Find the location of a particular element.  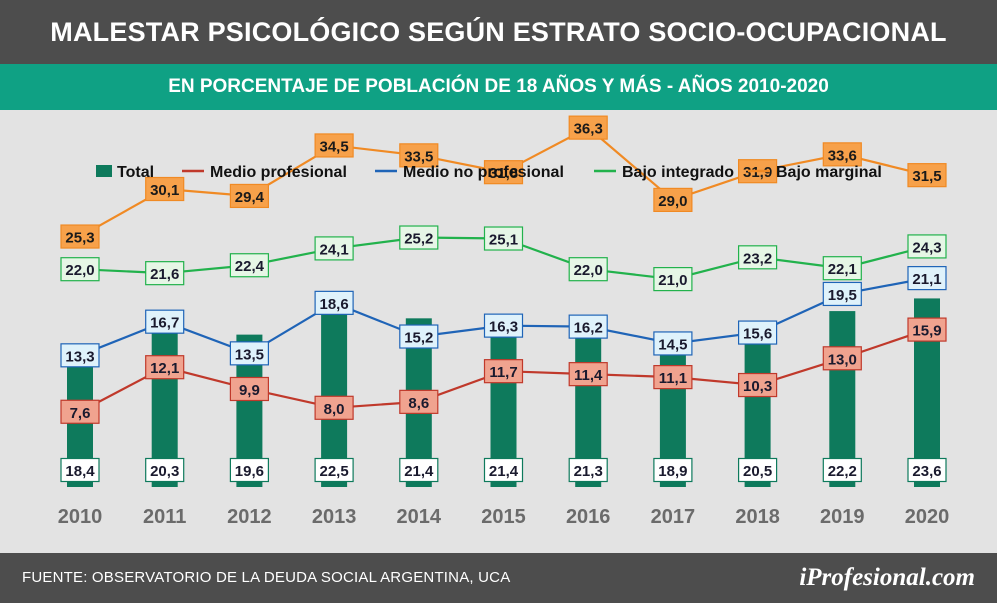

bar-label-total-2018-text: 20,5 is located at coordinates (757, 471).